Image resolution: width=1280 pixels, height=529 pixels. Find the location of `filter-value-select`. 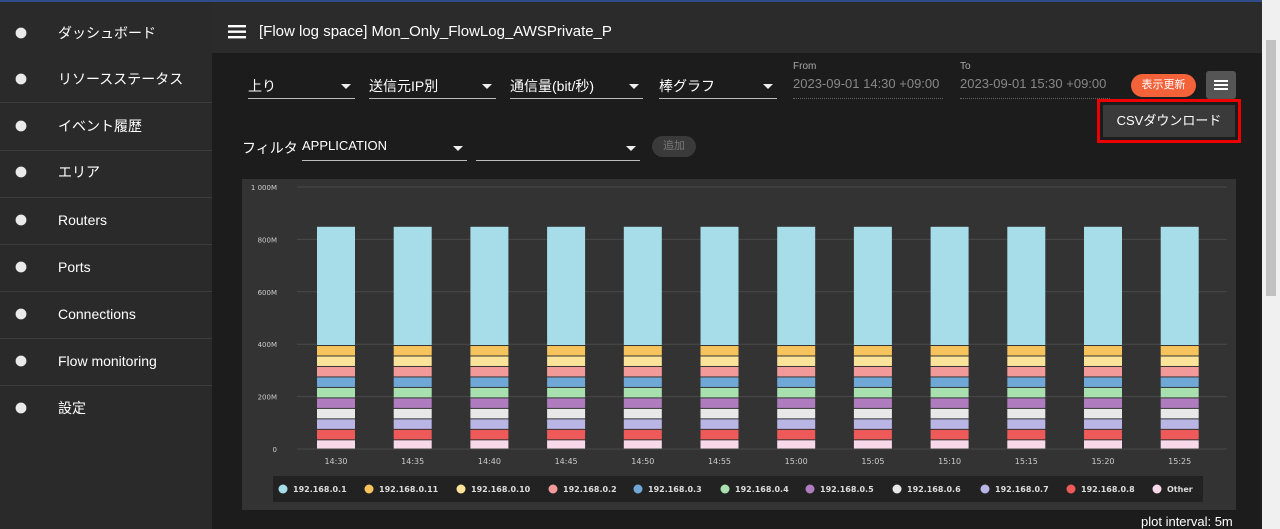

filter-value-select is located at coordinates (558, 149).